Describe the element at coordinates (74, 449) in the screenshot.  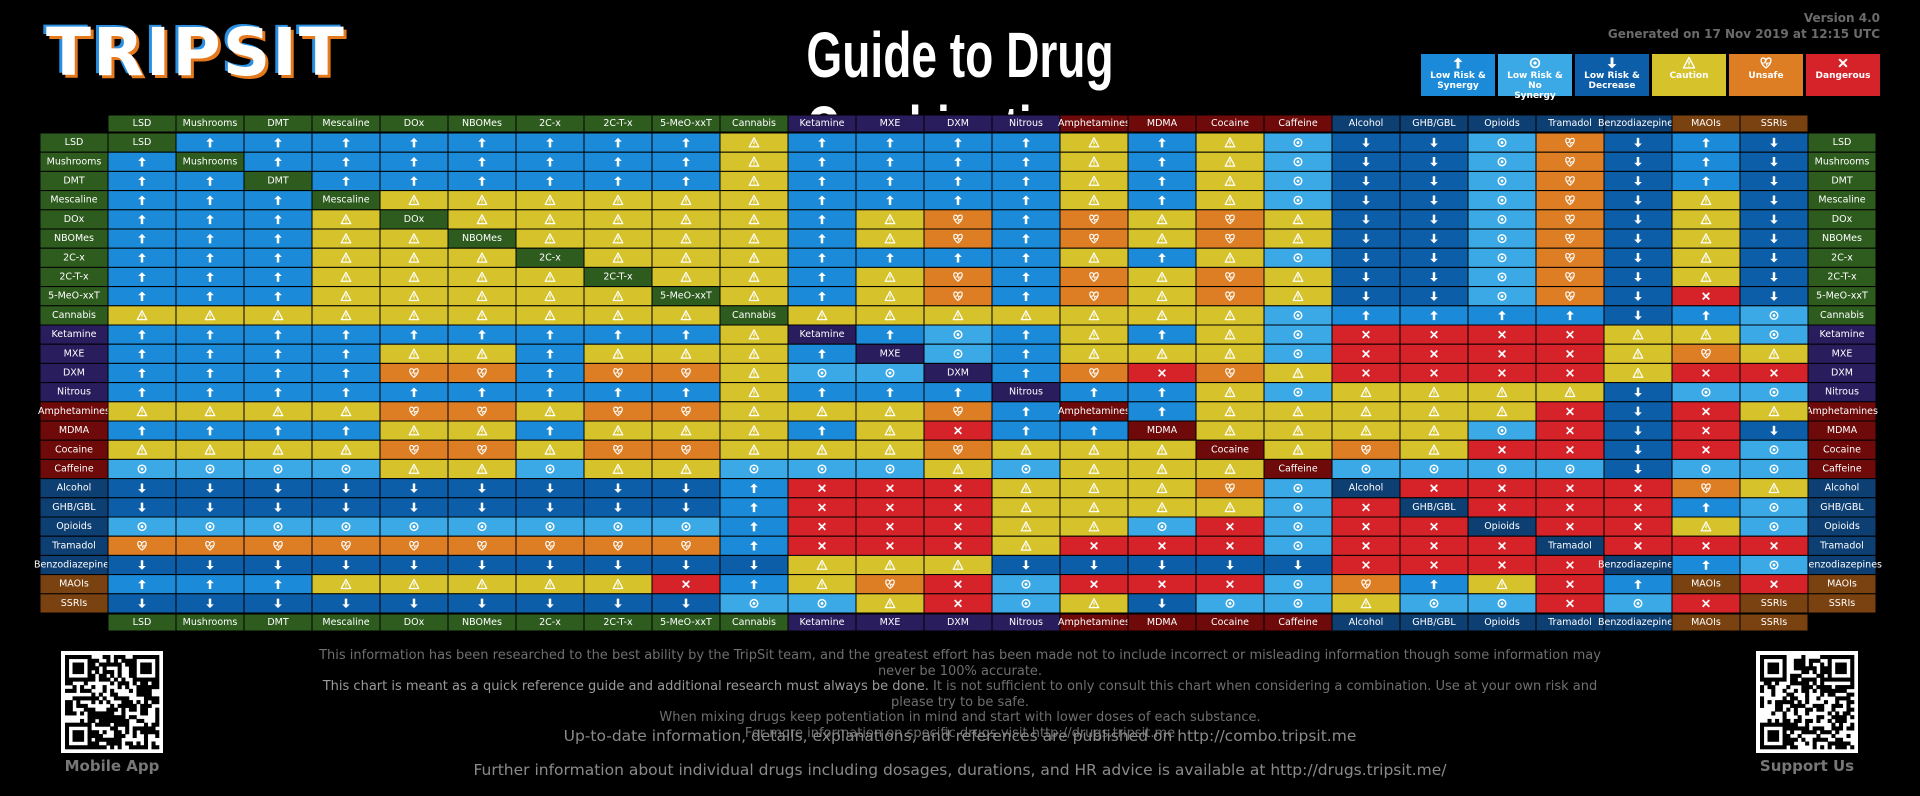
I see `row-header: Cocaine` at that location.